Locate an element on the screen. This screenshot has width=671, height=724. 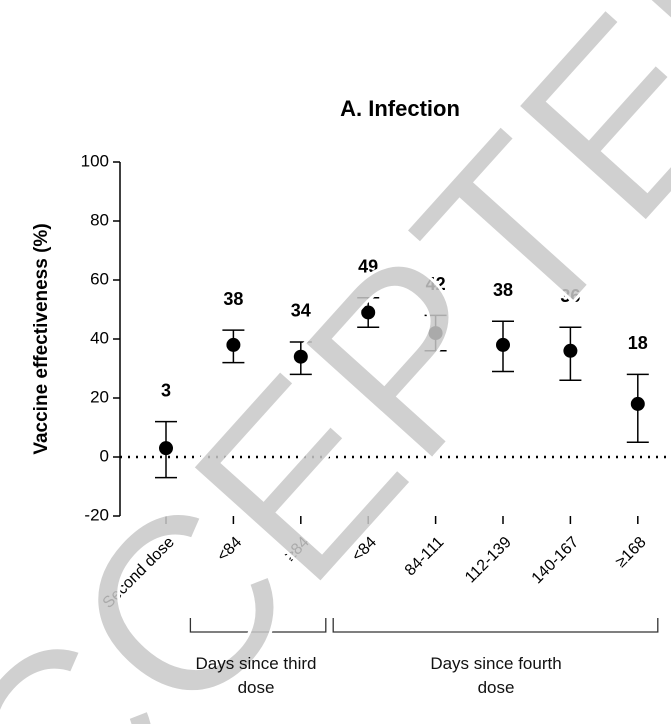
data-label: 18 is located at coordinates (638, 343).